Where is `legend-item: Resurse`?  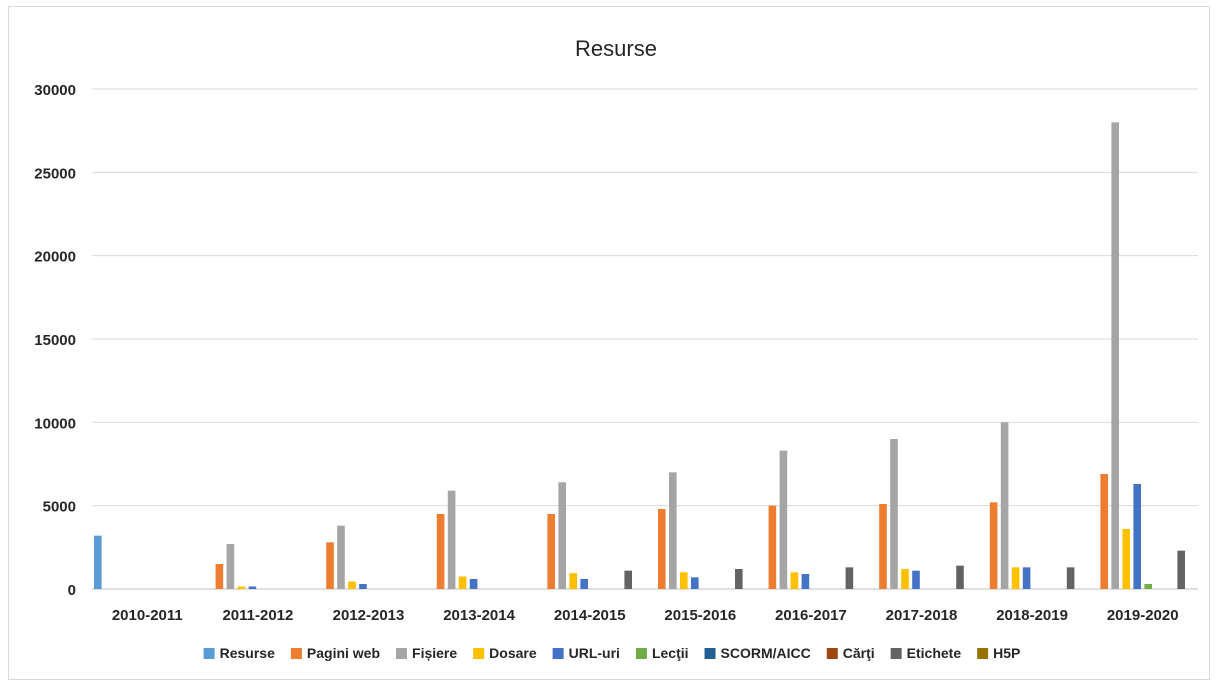
legend-item: Resurse is located at coordinates (239, 653).